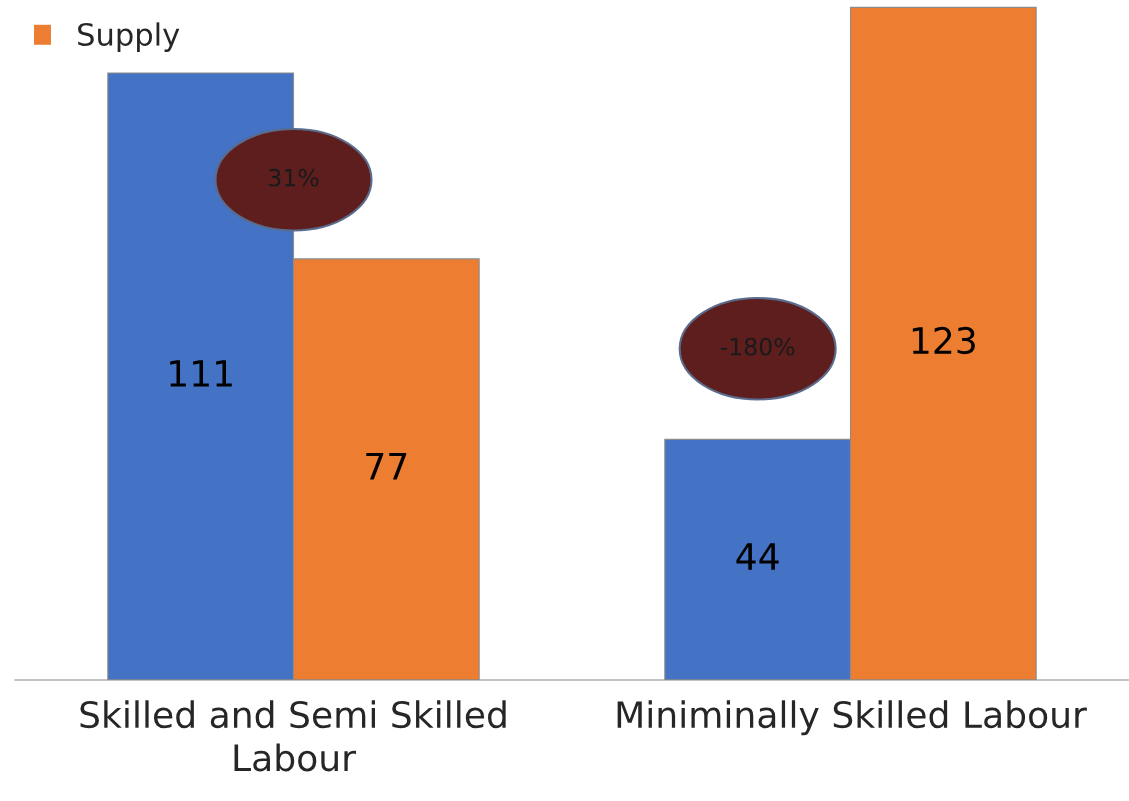  Describe the element at coordinates (386, 466) in the screenshot. I see `data-label: 77` at that location.